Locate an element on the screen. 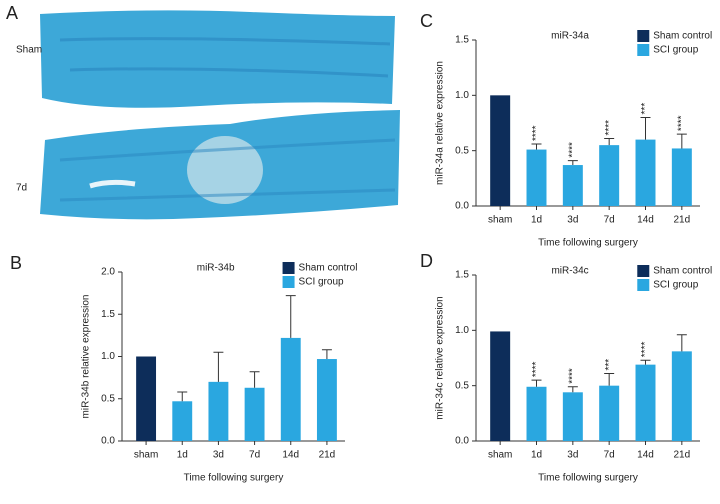 The height and width of the screenshot is (504, 720). chart-title: miR-34a is located at coordinates (570, 36).